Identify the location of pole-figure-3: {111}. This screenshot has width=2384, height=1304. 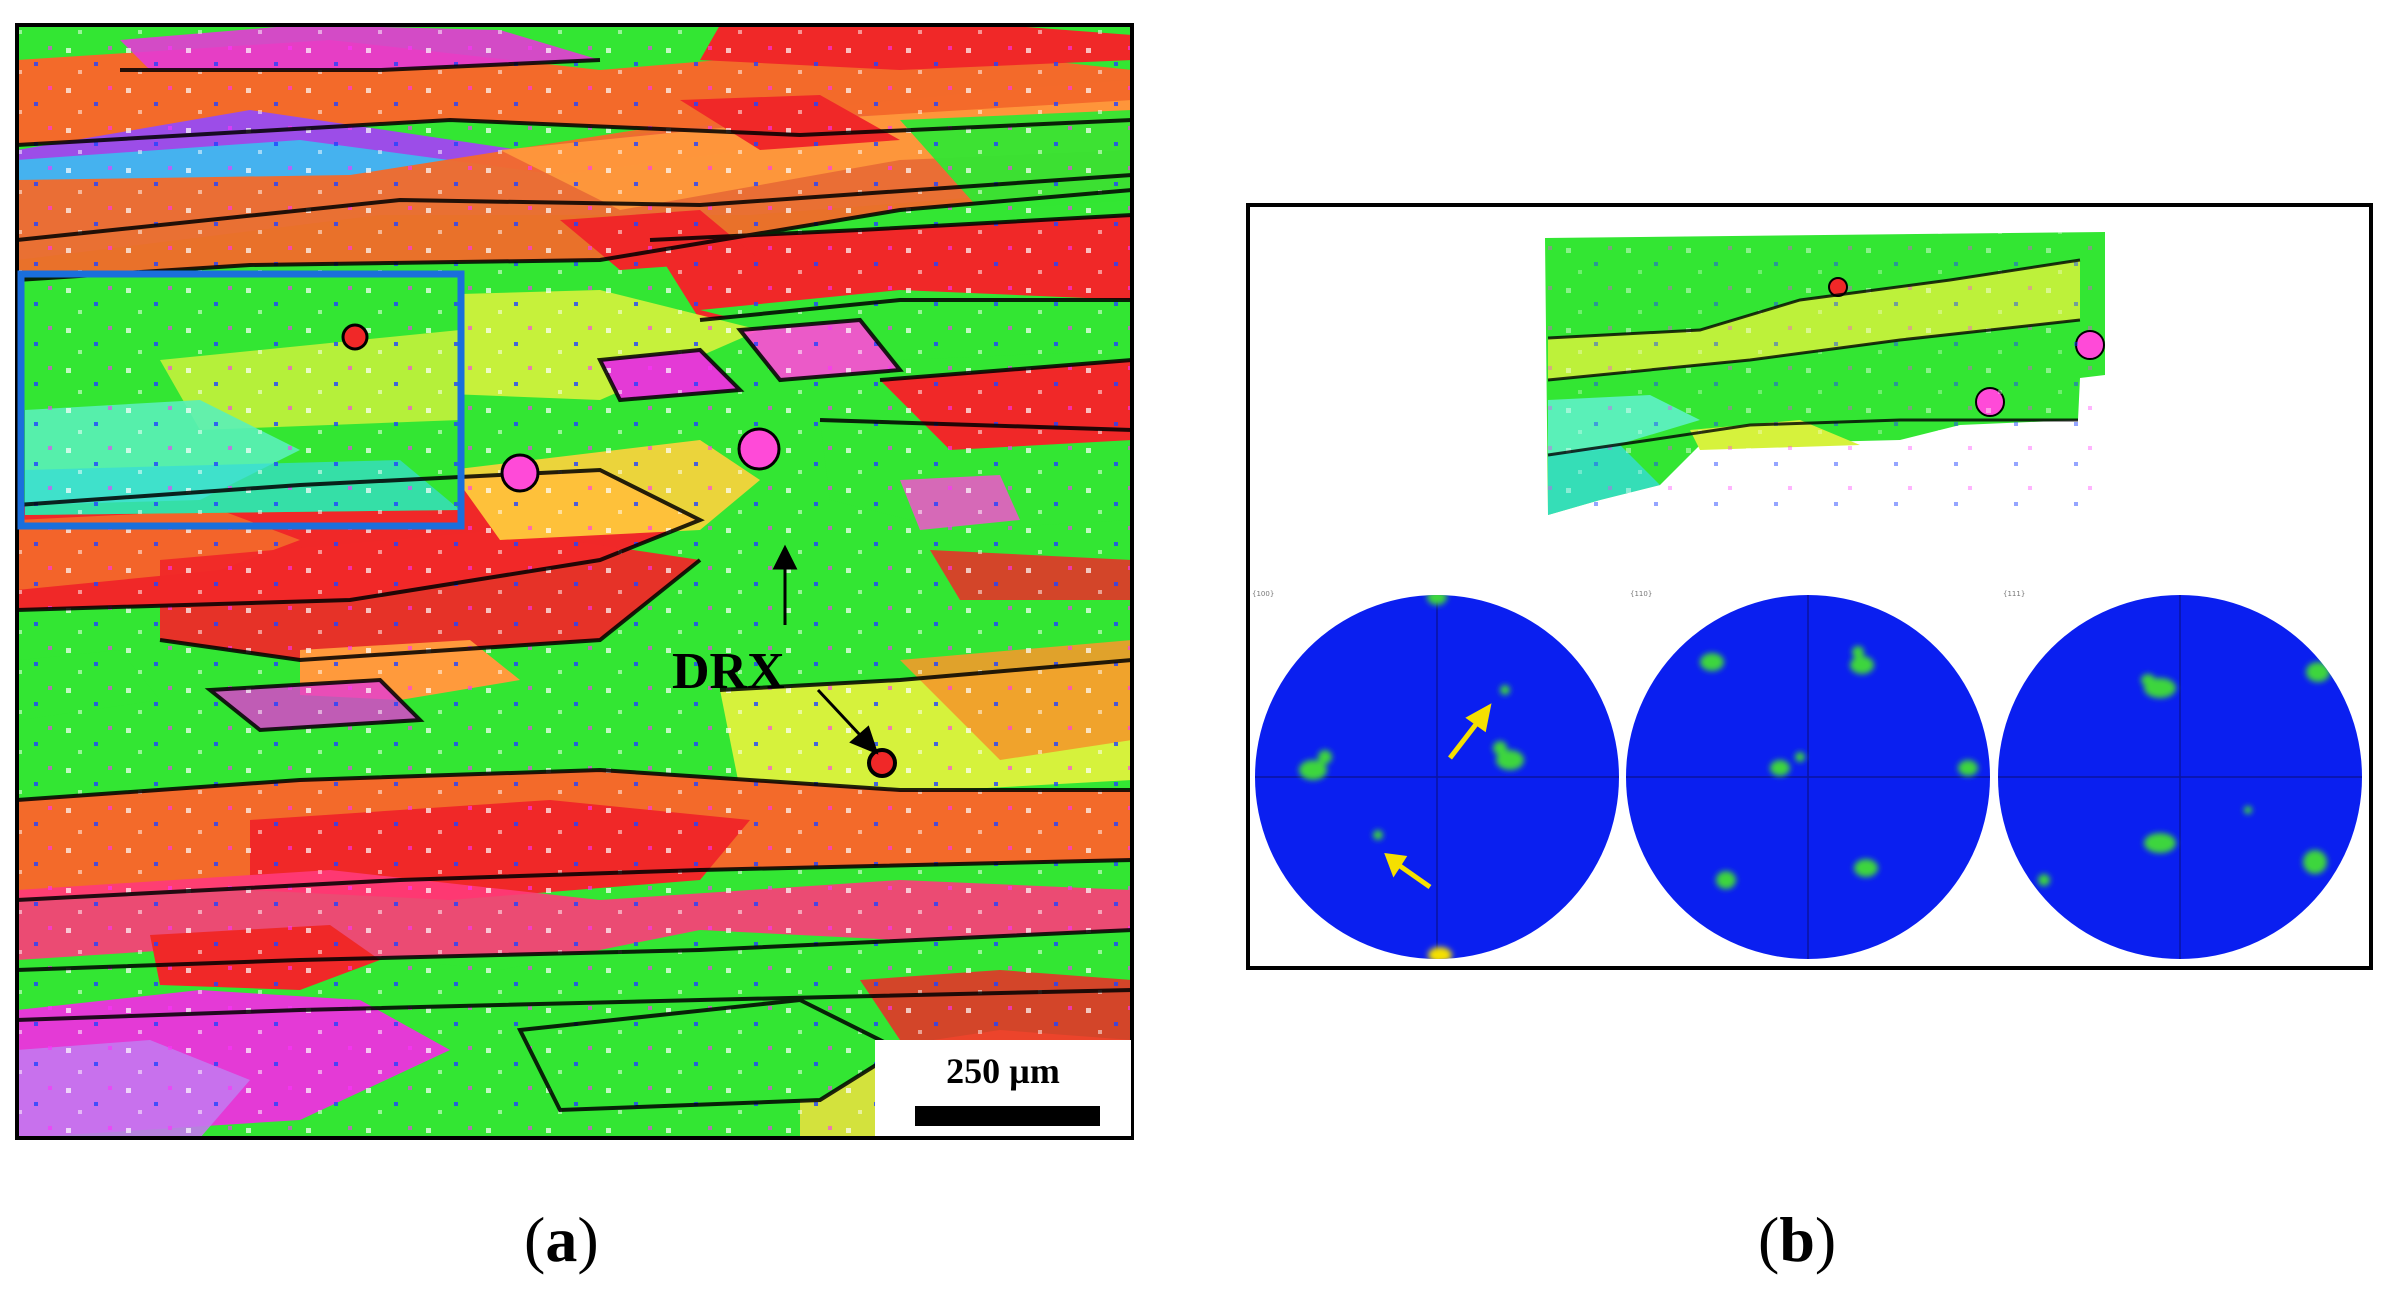
(2180, 774).